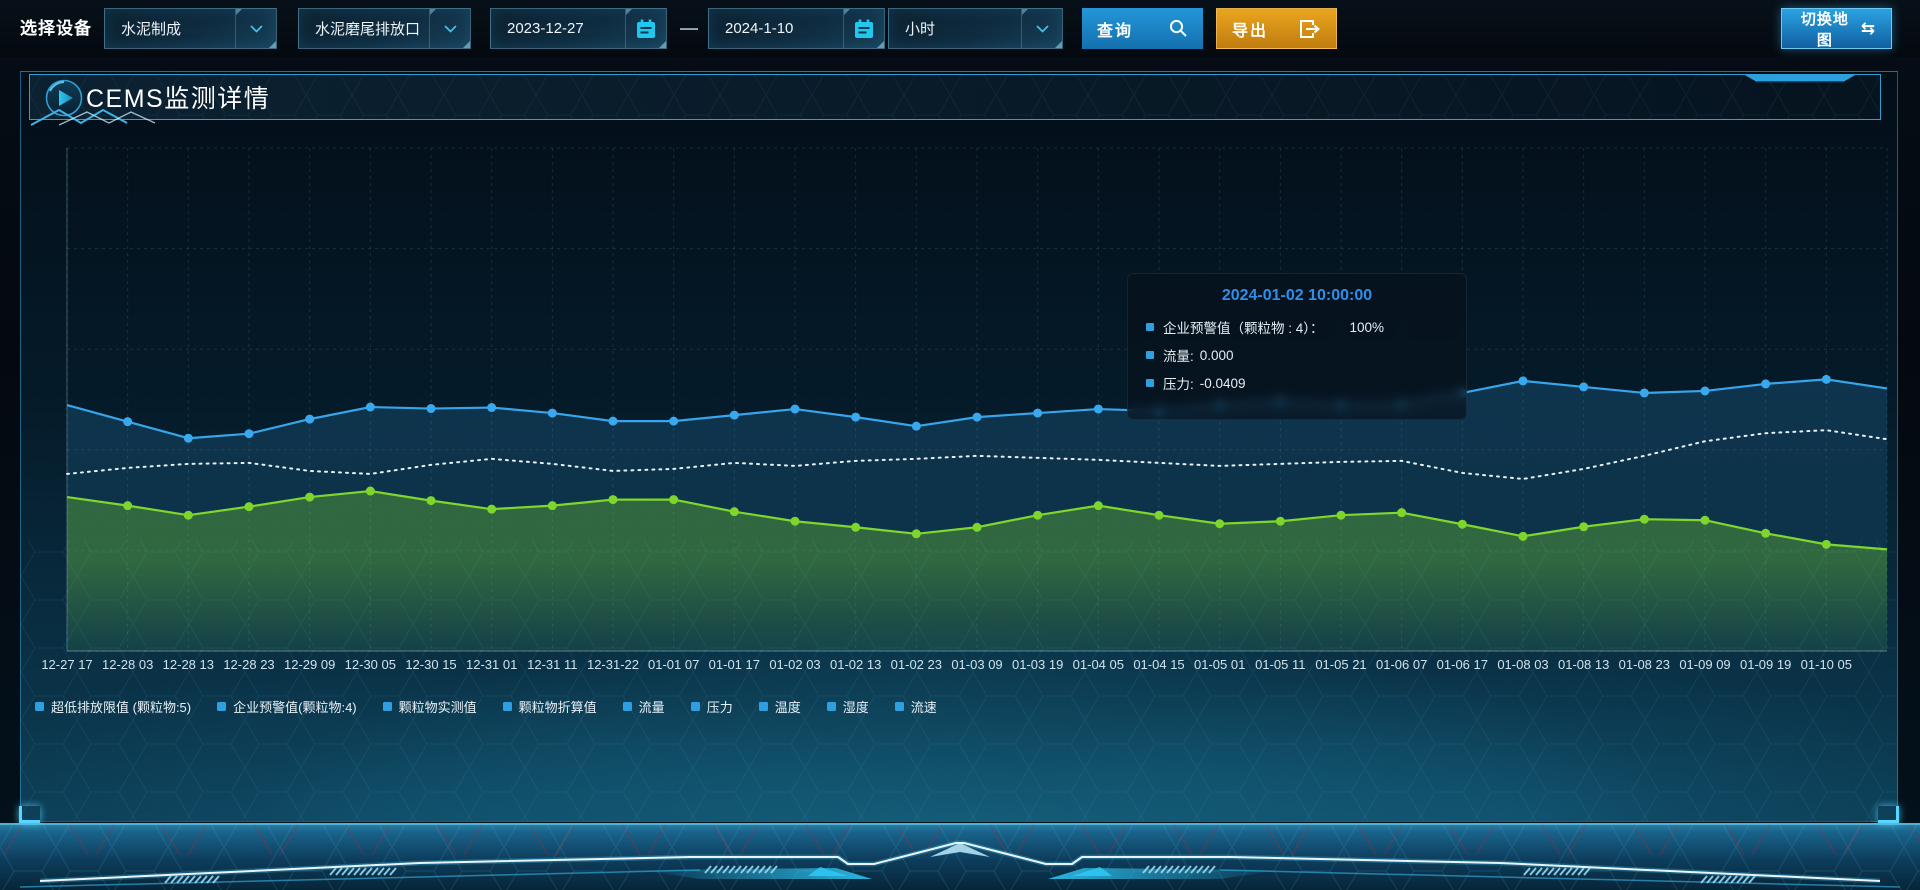  Describe the element at coordinates (1704, 664) in the screenshot. I see `x-axis-label: 01-09 09` at that location.